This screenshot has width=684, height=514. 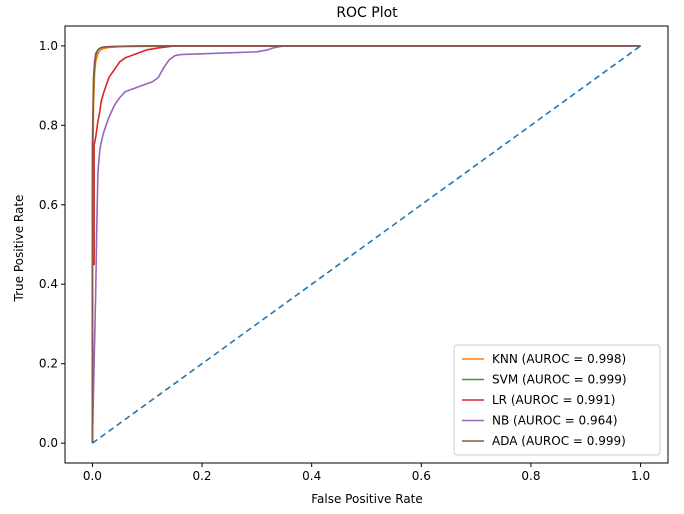 What do you see at coordinates (311, 476) in the screenshot?
I see `x-tick-label: 0.4` at bounding box center [311, 476].